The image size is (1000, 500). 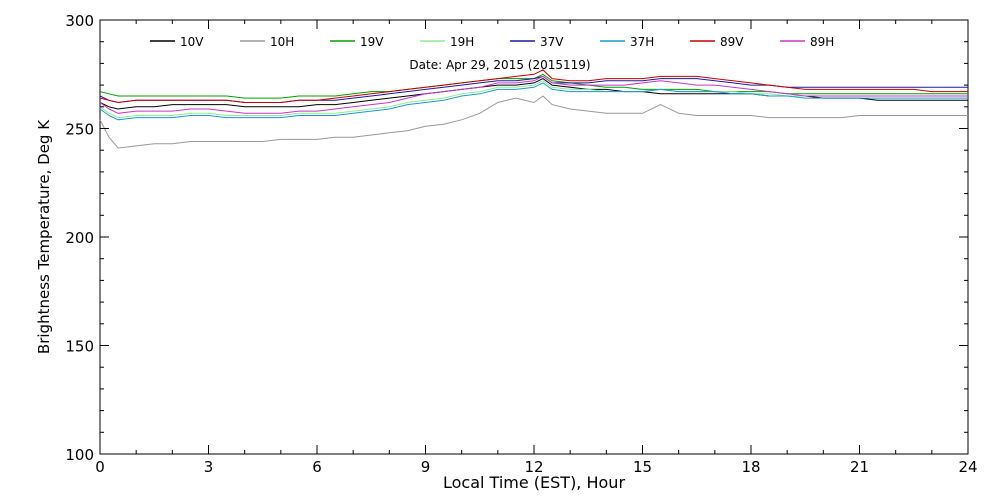 I want to click on x-tick-label: 9, so click(x=426, y=467).